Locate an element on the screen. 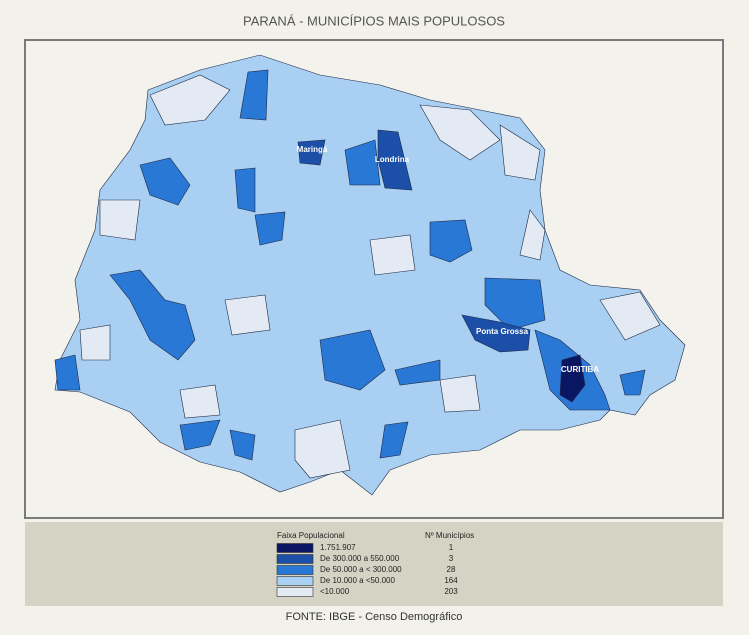 The width and height of the screenshot is (749, 635). legend-label: De 50.000 a < 300.000 is located at coordinates (361, 569).